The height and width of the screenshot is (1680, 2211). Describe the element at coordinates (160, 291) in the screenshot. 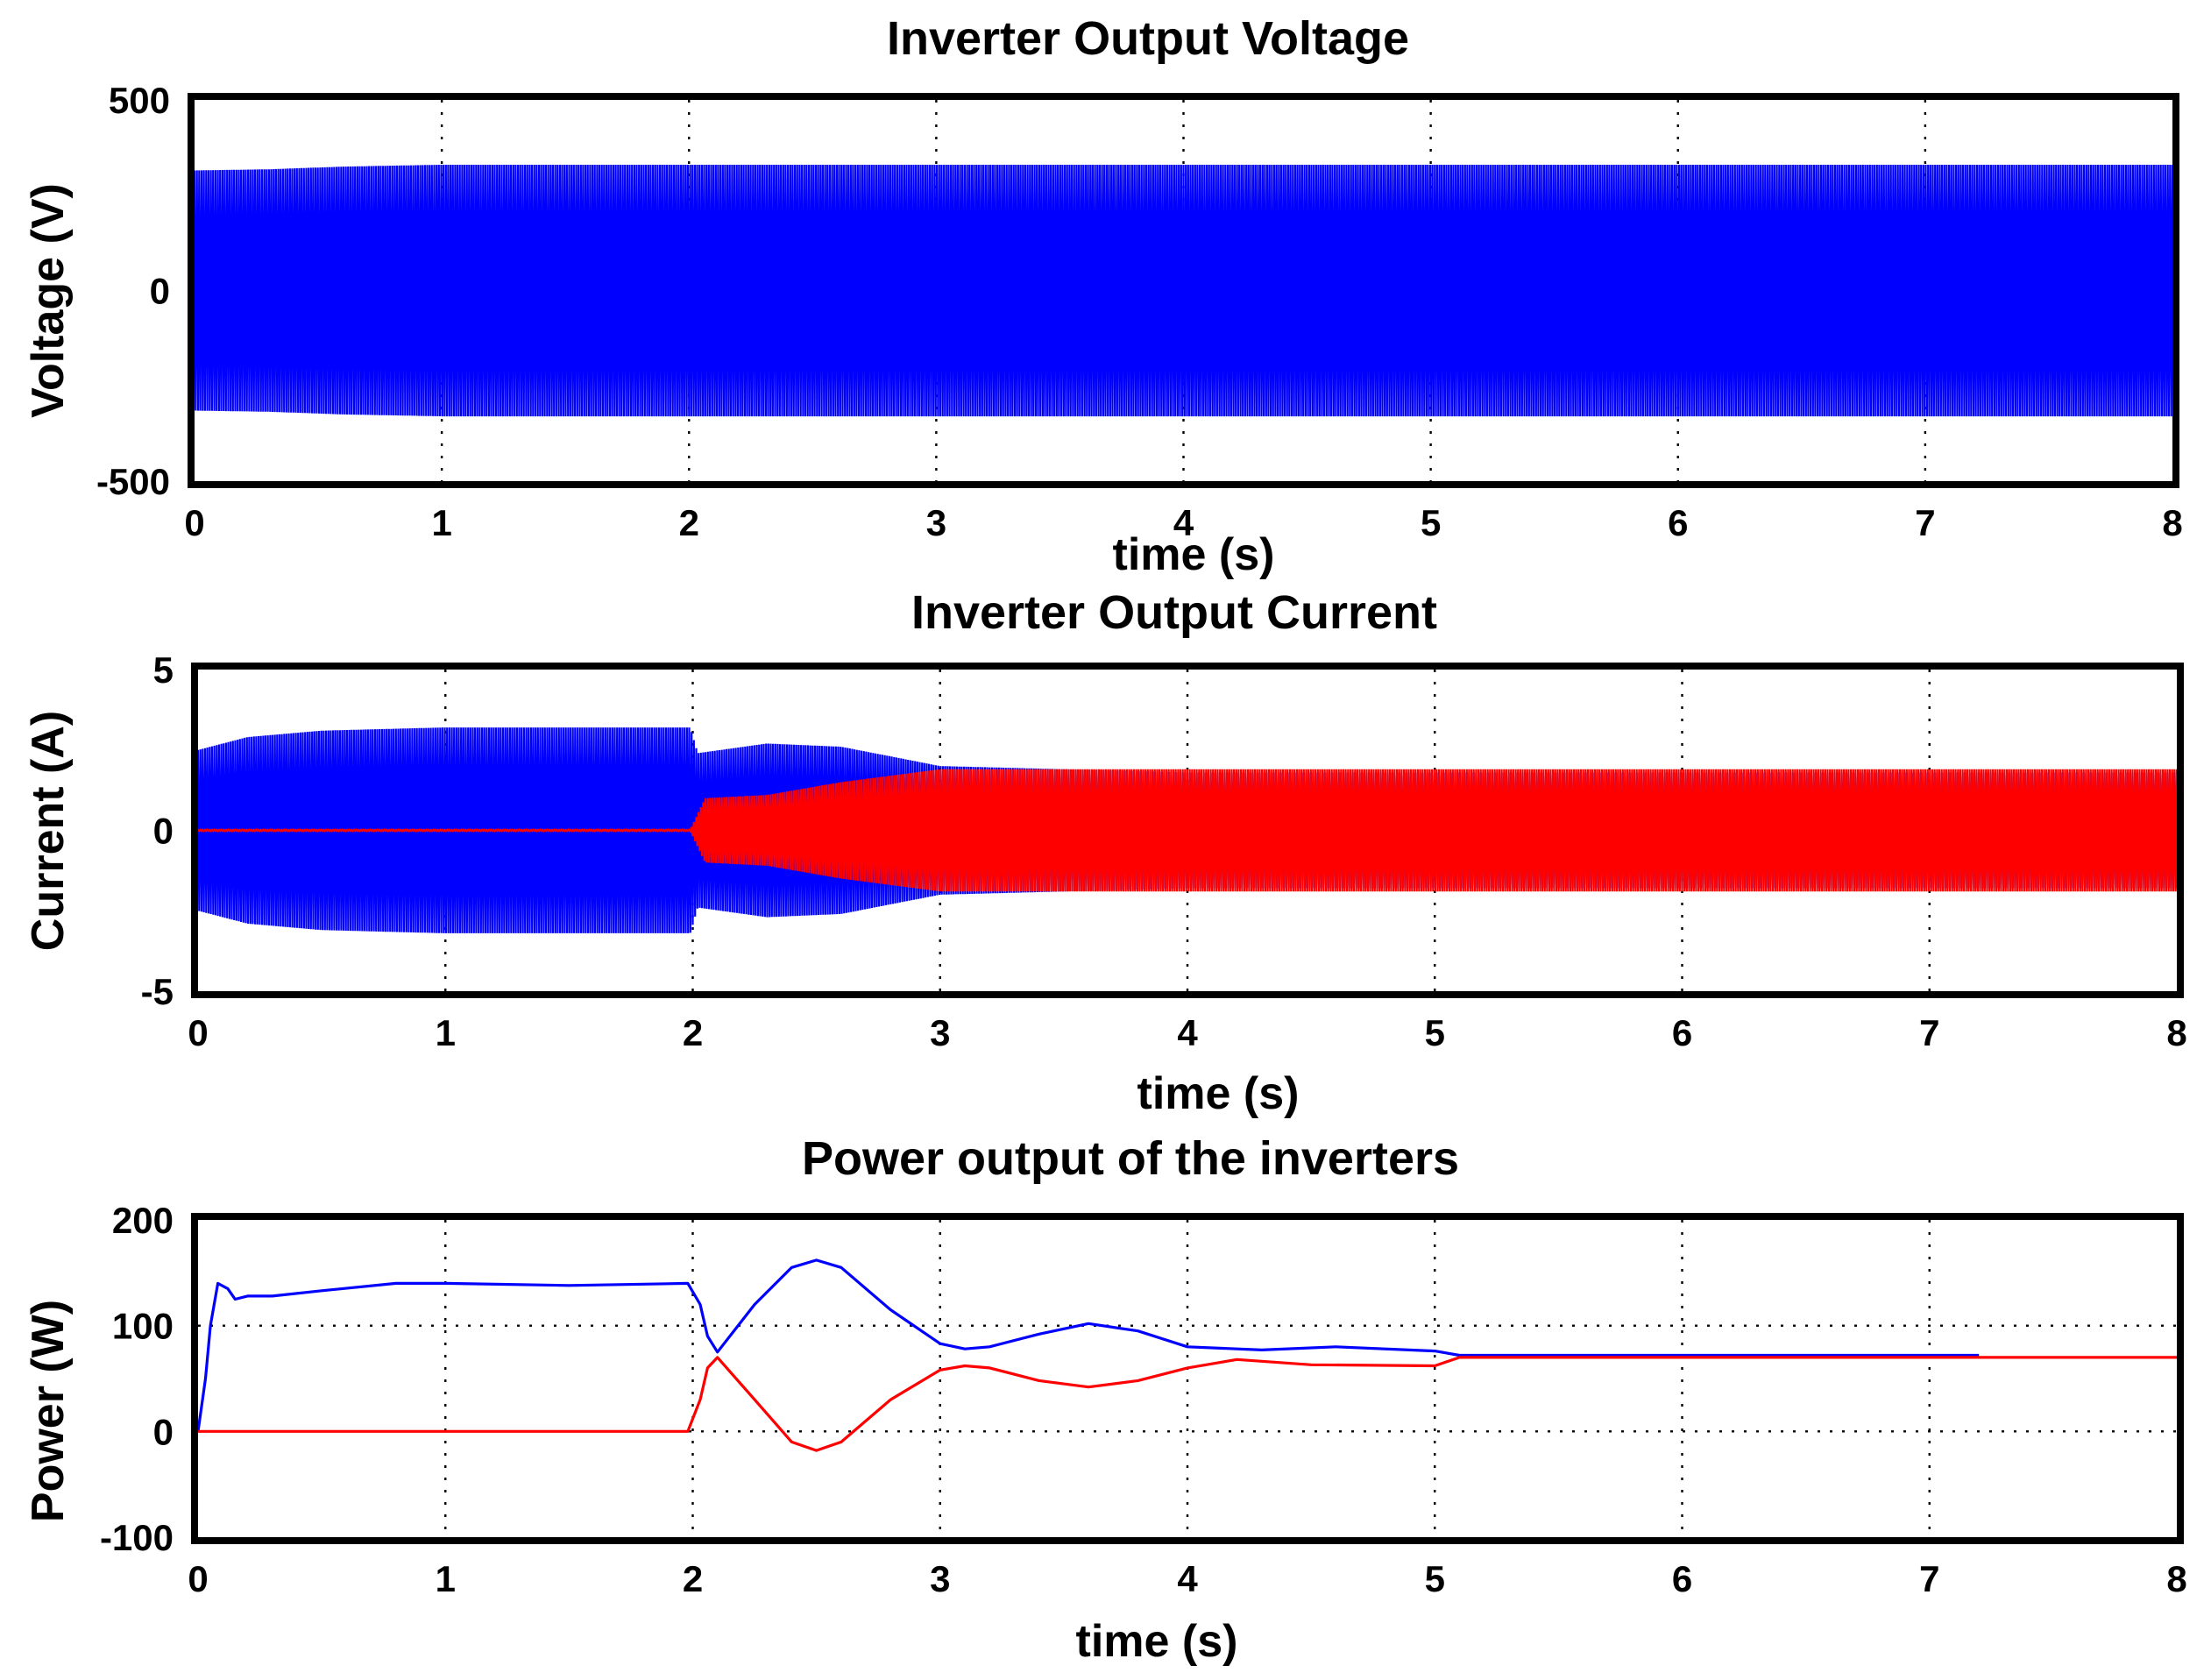

I see `voltage-chart-ytick-0: 0` at that location.